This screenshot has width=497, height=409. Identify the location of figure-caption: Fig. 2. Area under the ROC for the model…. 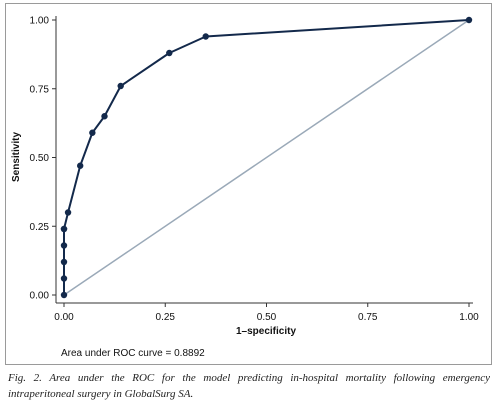
(249, 386).